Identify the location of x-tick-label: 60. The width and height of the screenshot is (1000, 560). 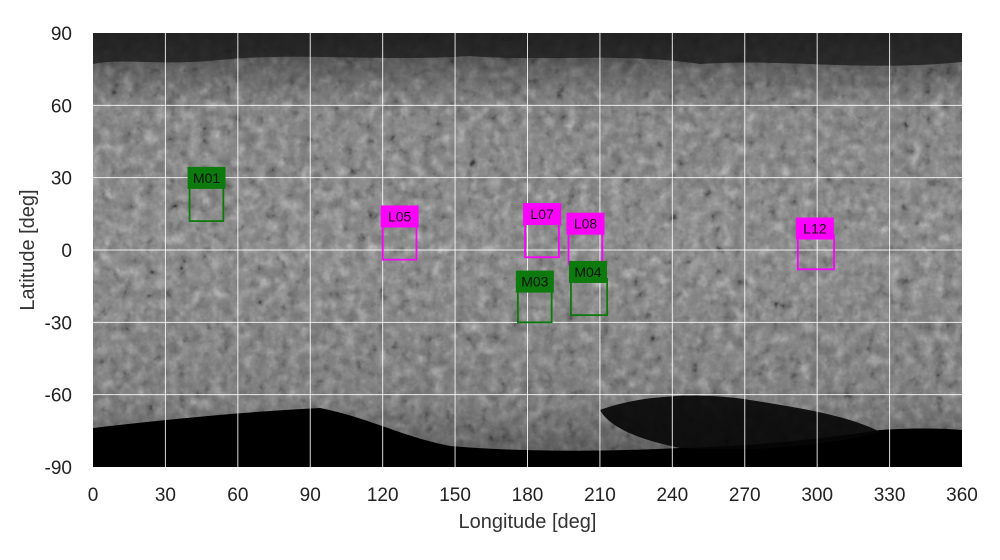
(237, 495).